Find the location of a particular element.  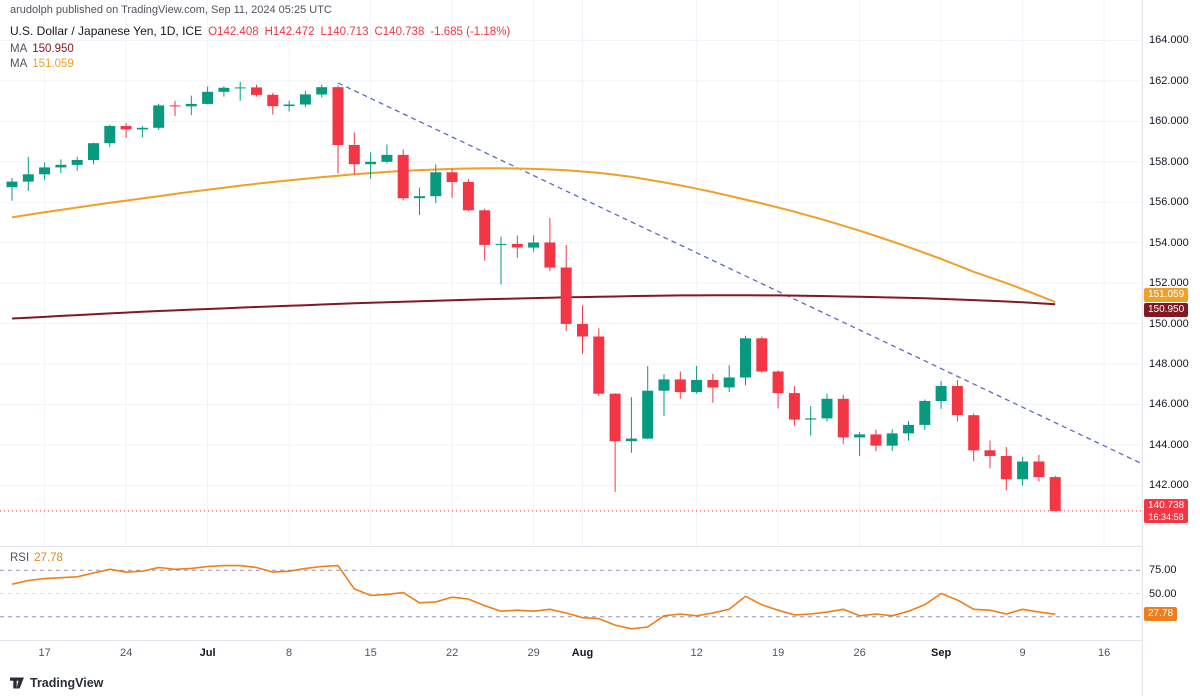

price-tick-label: 150.000 is located at coordinates (1169, 323).